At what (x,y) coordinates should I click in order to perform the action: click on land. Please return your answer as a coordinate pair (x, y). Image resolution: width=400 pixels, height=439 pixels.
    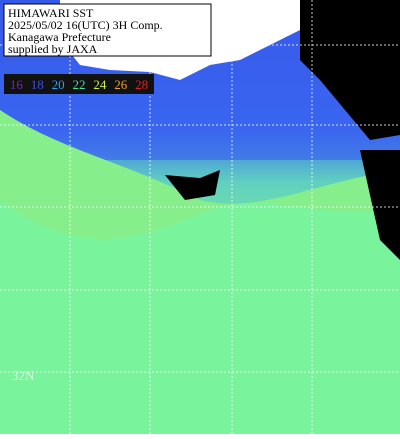
    Looking at the image, I should click on (350, 70).